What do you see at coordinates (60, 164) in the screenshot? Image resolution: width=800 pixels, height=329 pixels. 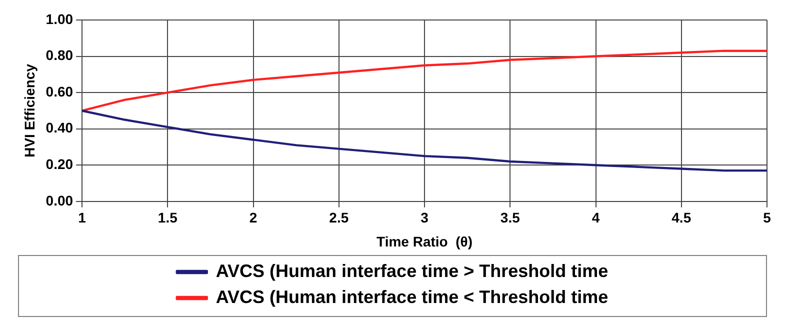 I see `y-tick-label: 0.20` at bounding box center [60, 164].